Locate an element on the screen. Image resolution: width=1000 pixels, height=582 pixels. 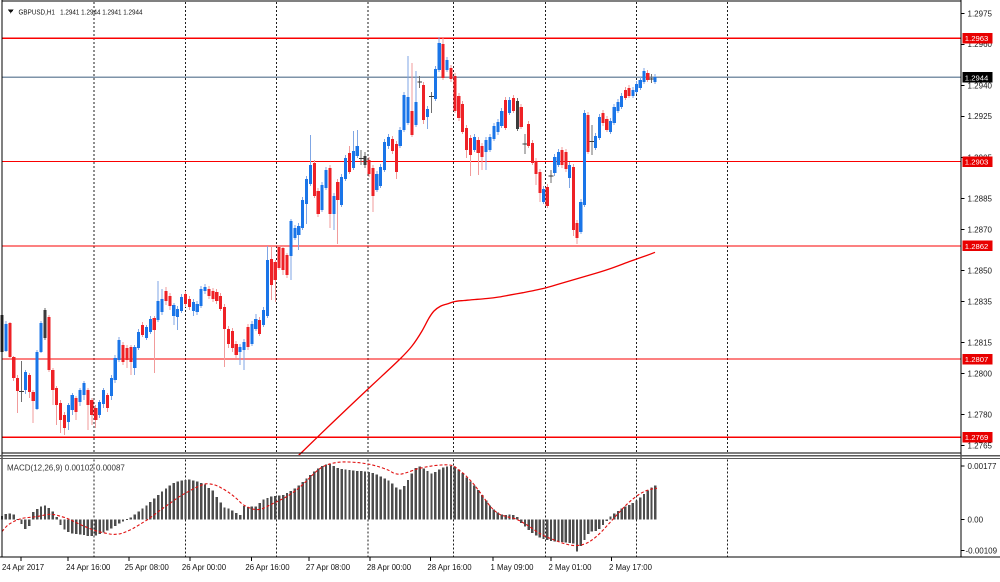
svg-text: 1.2870 is located at coordinates (980, 229).